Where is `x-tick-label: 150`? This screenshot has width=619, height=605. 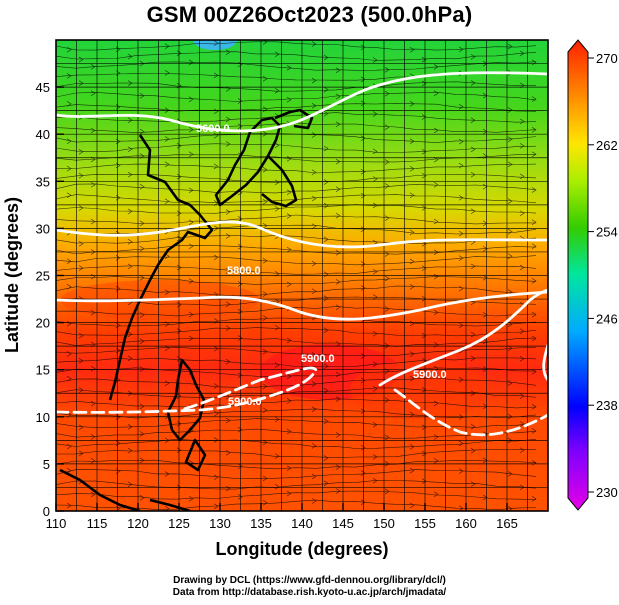
x-tick-label: 150 is located at coordinates (384, 523).